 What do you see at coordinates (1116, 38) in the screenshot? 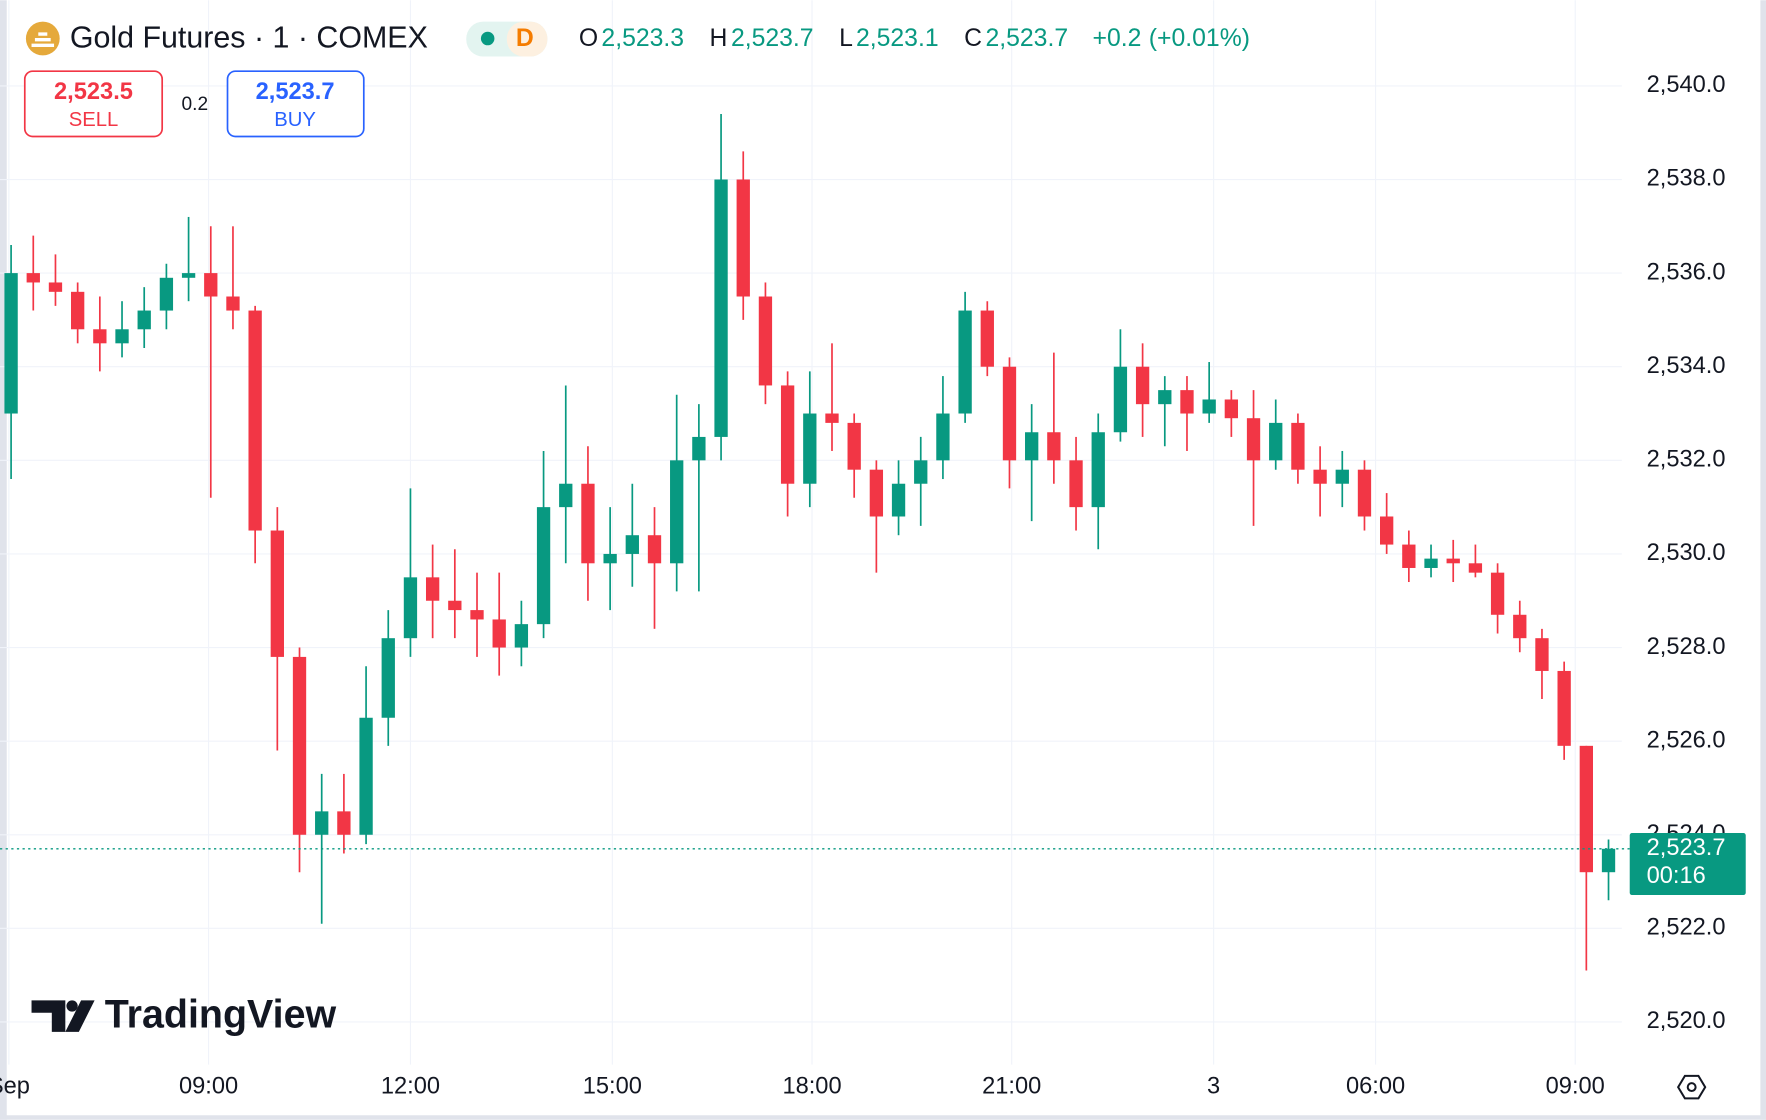
I see `change: +0.2` at bounding box center [1116, 38].